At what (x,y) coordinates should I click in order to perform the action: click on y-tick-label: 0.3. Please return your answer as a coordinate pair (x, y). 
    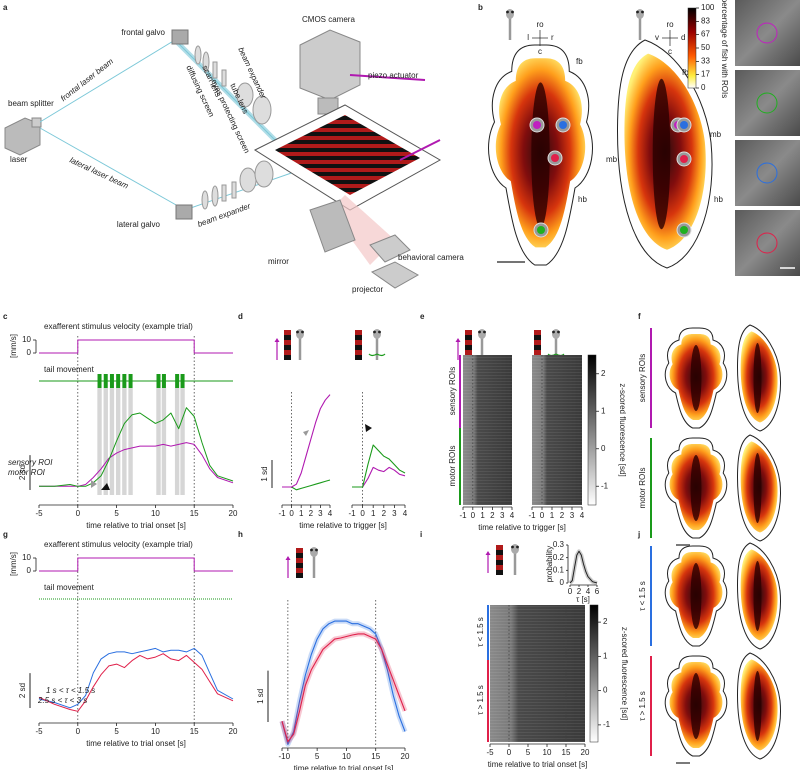
    Looking at the image, I should click on (559, 544).